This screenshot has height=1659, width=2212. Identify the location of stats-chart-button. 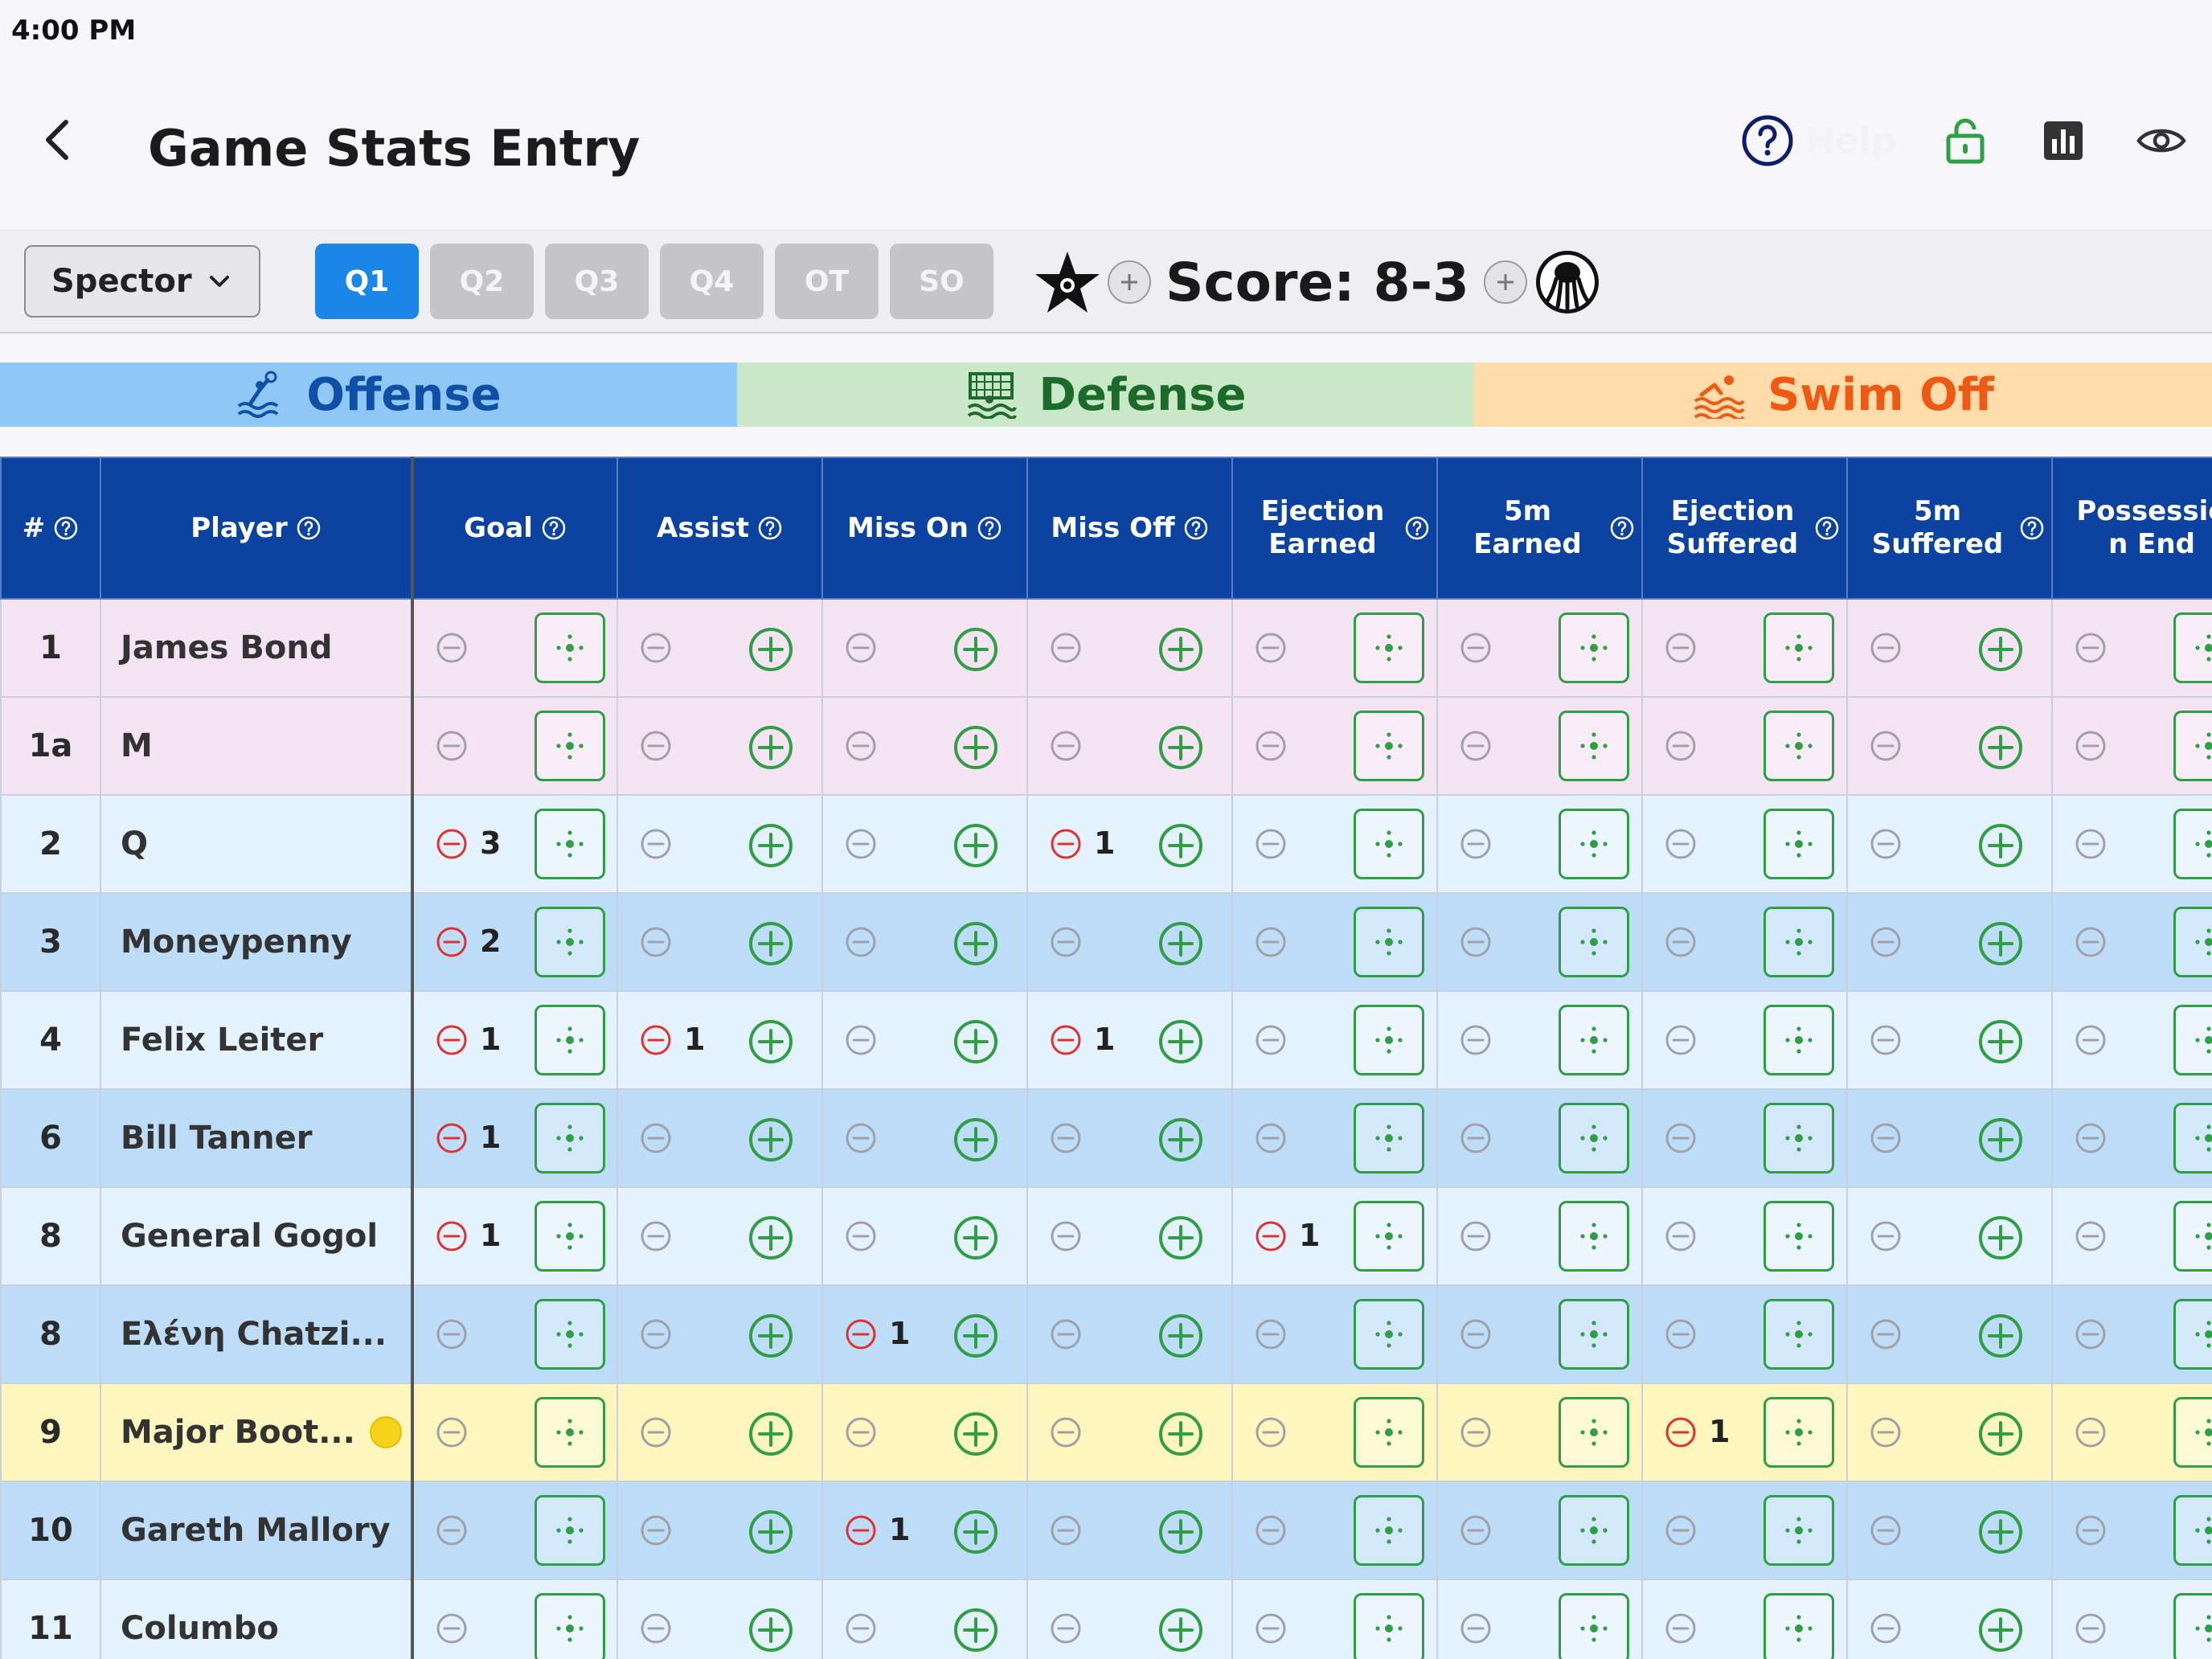
(2063, 140).